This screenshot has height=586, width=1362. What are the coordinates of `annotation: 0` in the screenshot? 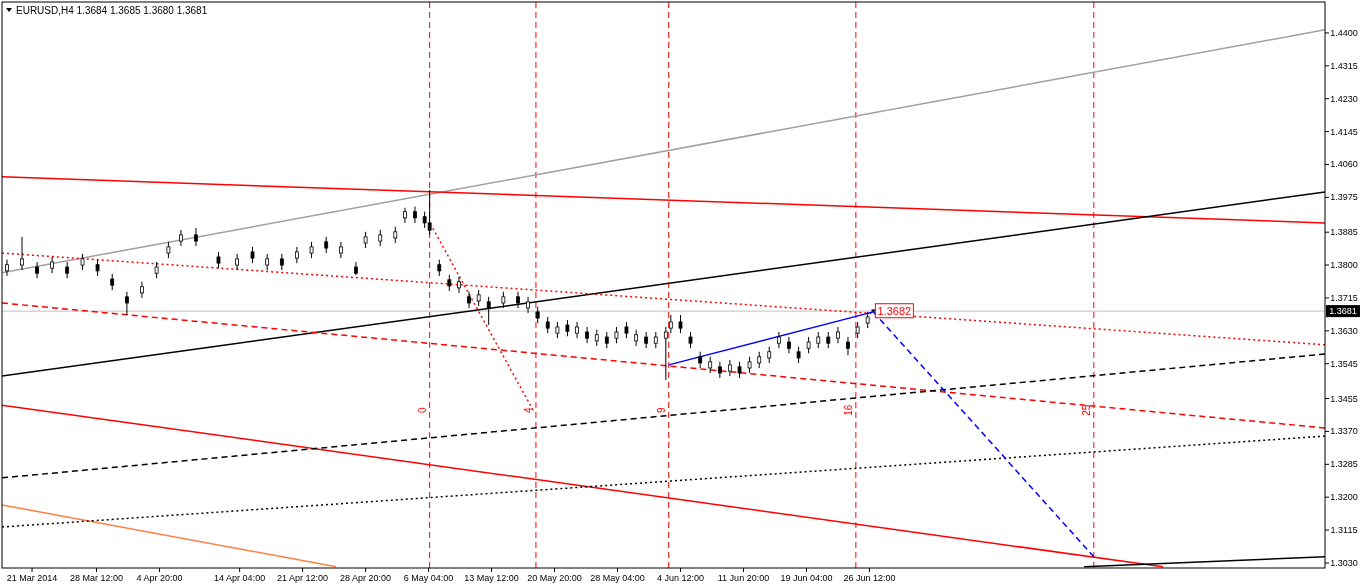 It's located at (422, 409).